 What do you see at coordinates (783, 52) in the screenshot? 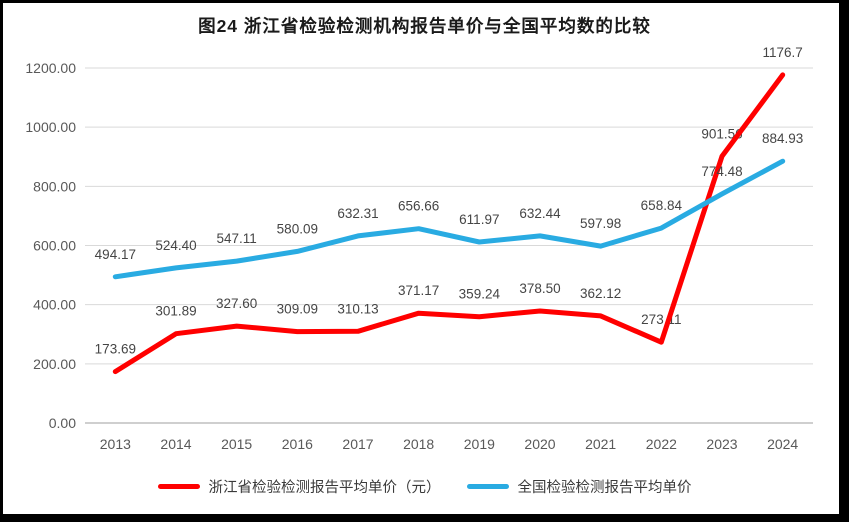
I see `zhejiang-data-label: 1176.7` at bounding box center [783, 52].